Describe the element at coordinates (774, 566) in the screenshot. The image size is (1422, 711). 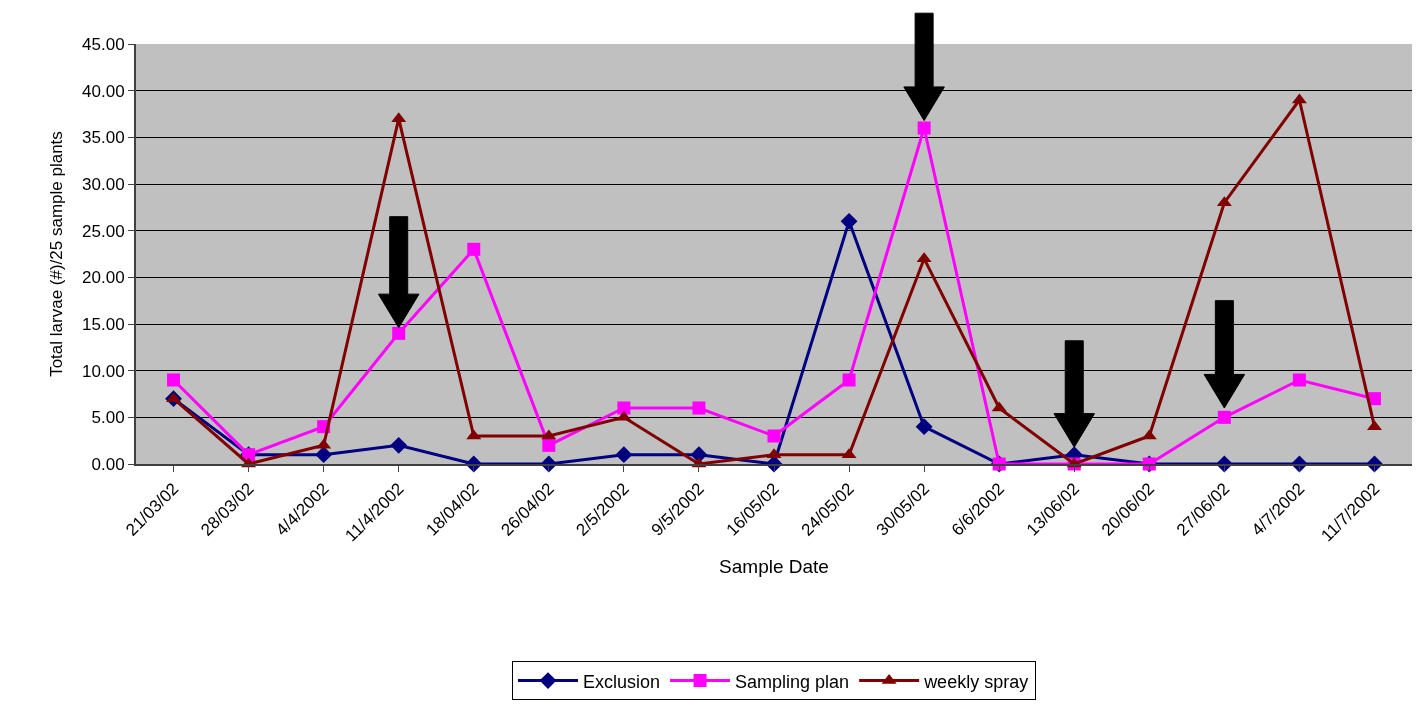
I see `x-axis-title: Sample Date` at that location.